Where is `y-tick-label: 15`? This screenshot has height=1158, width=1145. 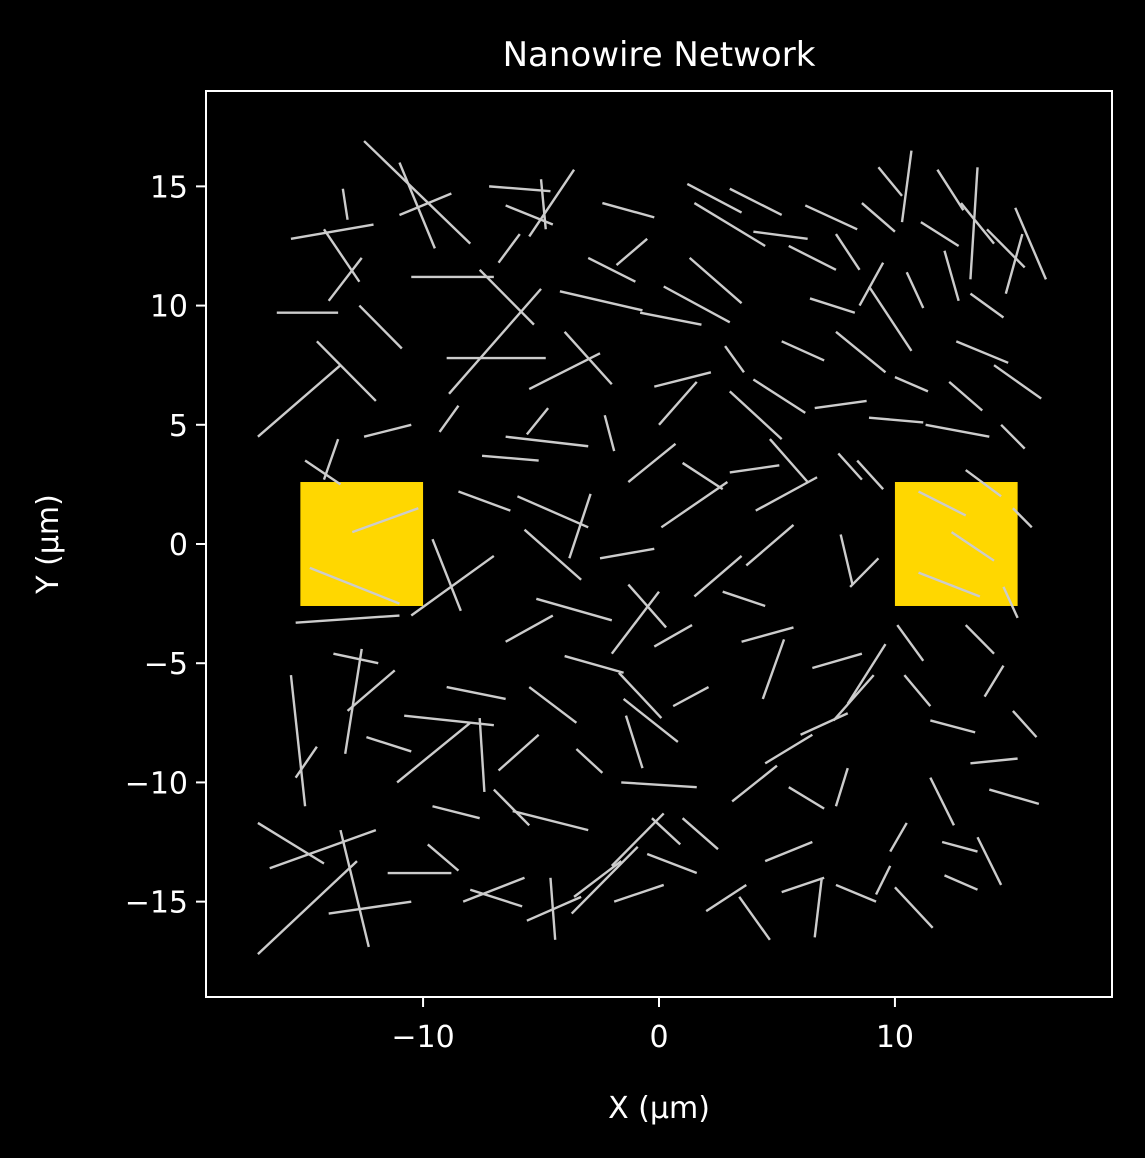 y-tick-label: 15 is located at coordinates (169, 187).